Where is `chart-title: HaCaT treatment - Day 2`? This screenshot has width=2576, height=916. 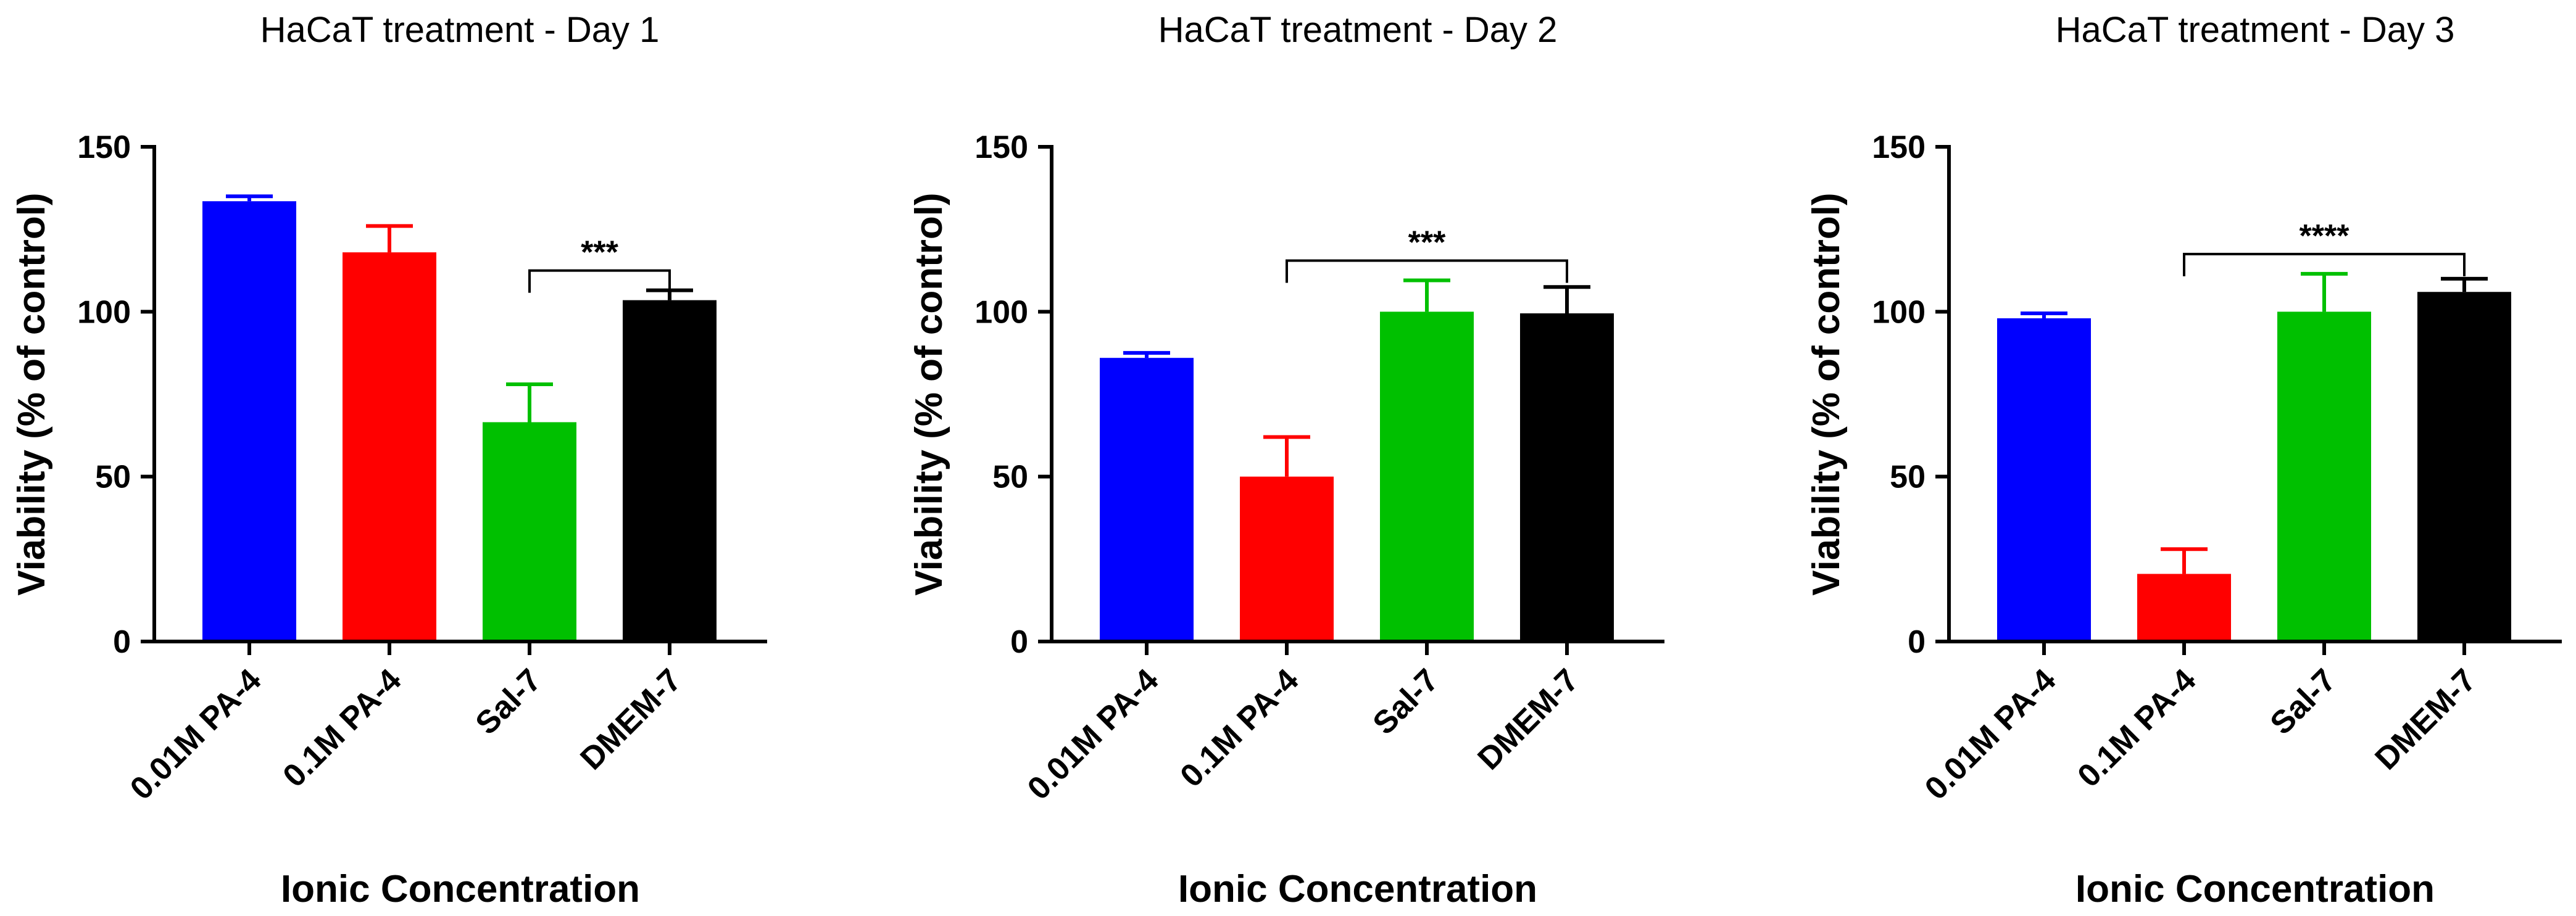
chart-title: HaCaT treatment - Day 2 is located at coordinates (1358, 30).